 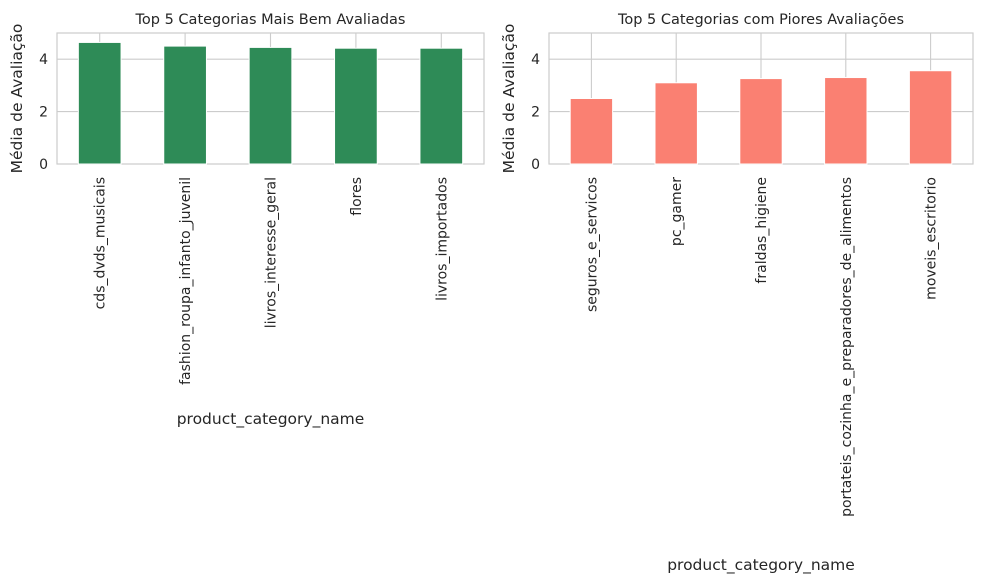 I want to click on chart-title-left: Top 5 Categorias Mais Bem Avaliadas, so click(x=270, y=20).